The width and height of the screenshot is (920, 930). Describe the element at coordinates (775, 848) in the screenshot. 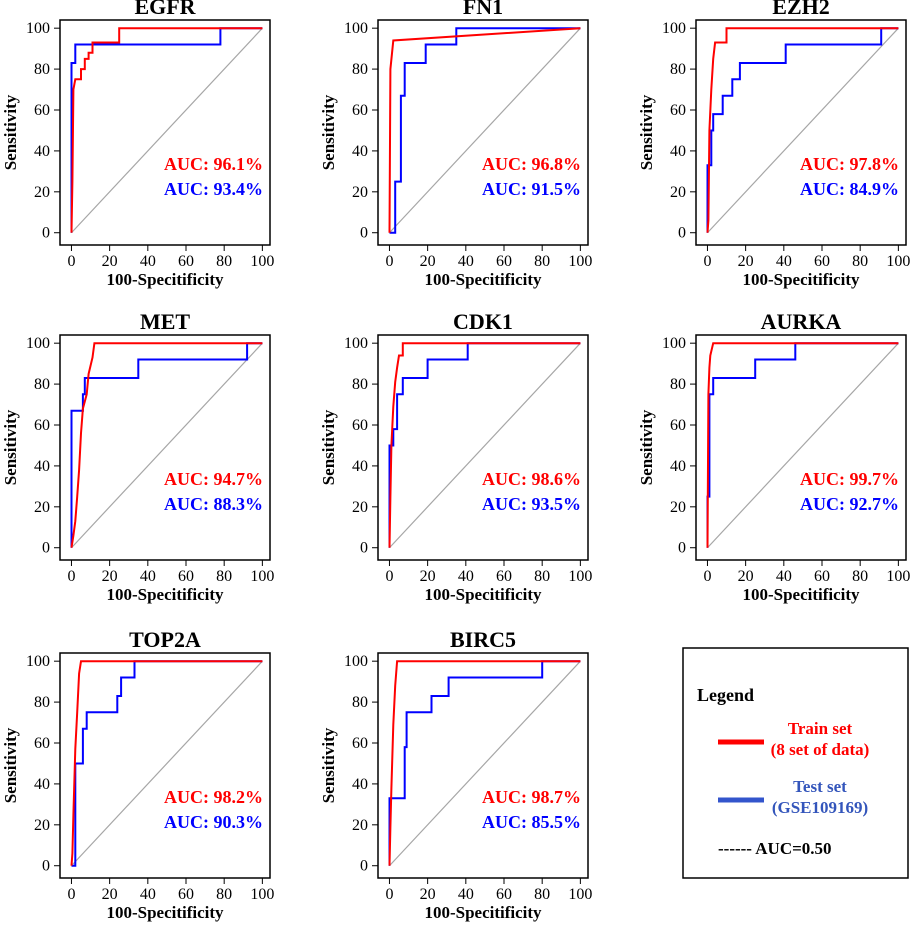

I see `legend-reference-label: ------ AUC=0.50` at that location.